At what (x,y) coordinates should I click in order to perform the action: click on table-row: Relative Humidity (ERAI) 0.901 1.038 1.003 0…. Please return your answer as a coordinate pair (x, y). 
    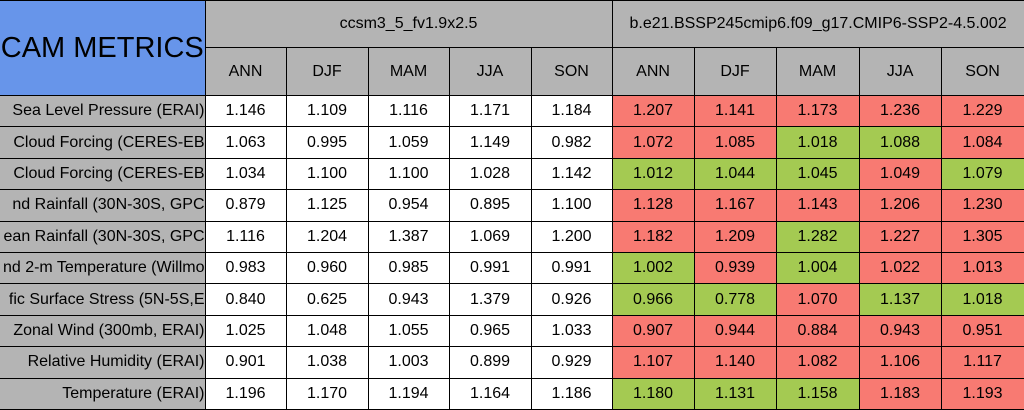
    Looking at the image, I should click on (512, 362).